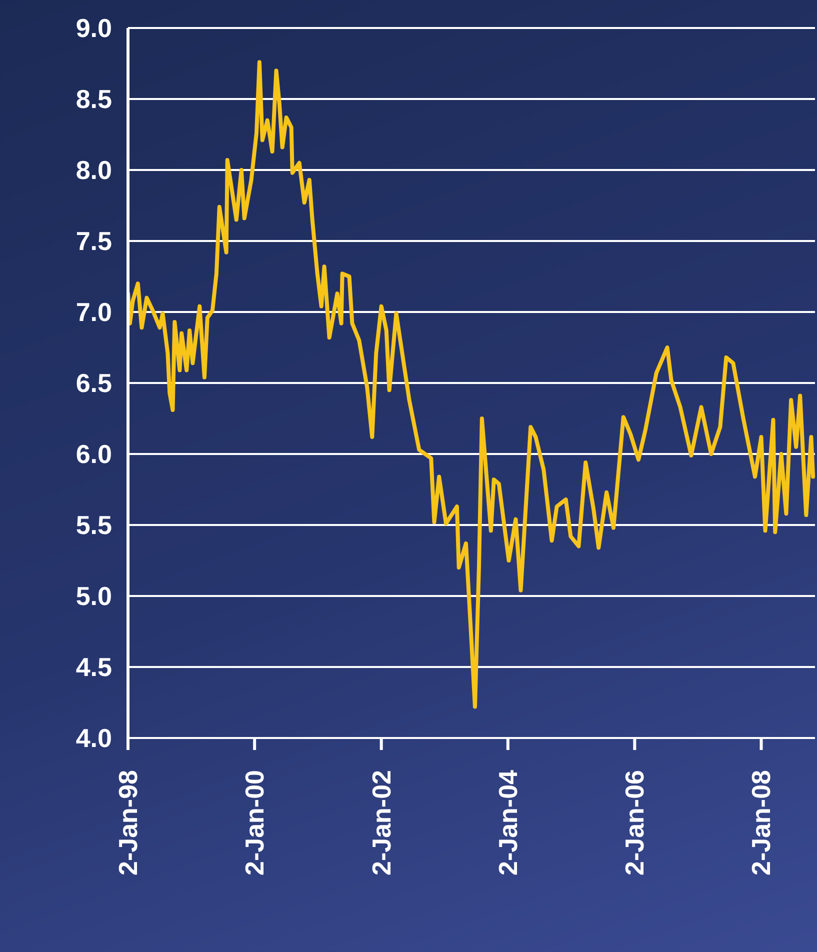 The width and height of the screenshot is (817, 952). Describe the element at coordinates (381, 823) in the screenshot. I see `x-tick-label: 2-Jan-02` at that location.